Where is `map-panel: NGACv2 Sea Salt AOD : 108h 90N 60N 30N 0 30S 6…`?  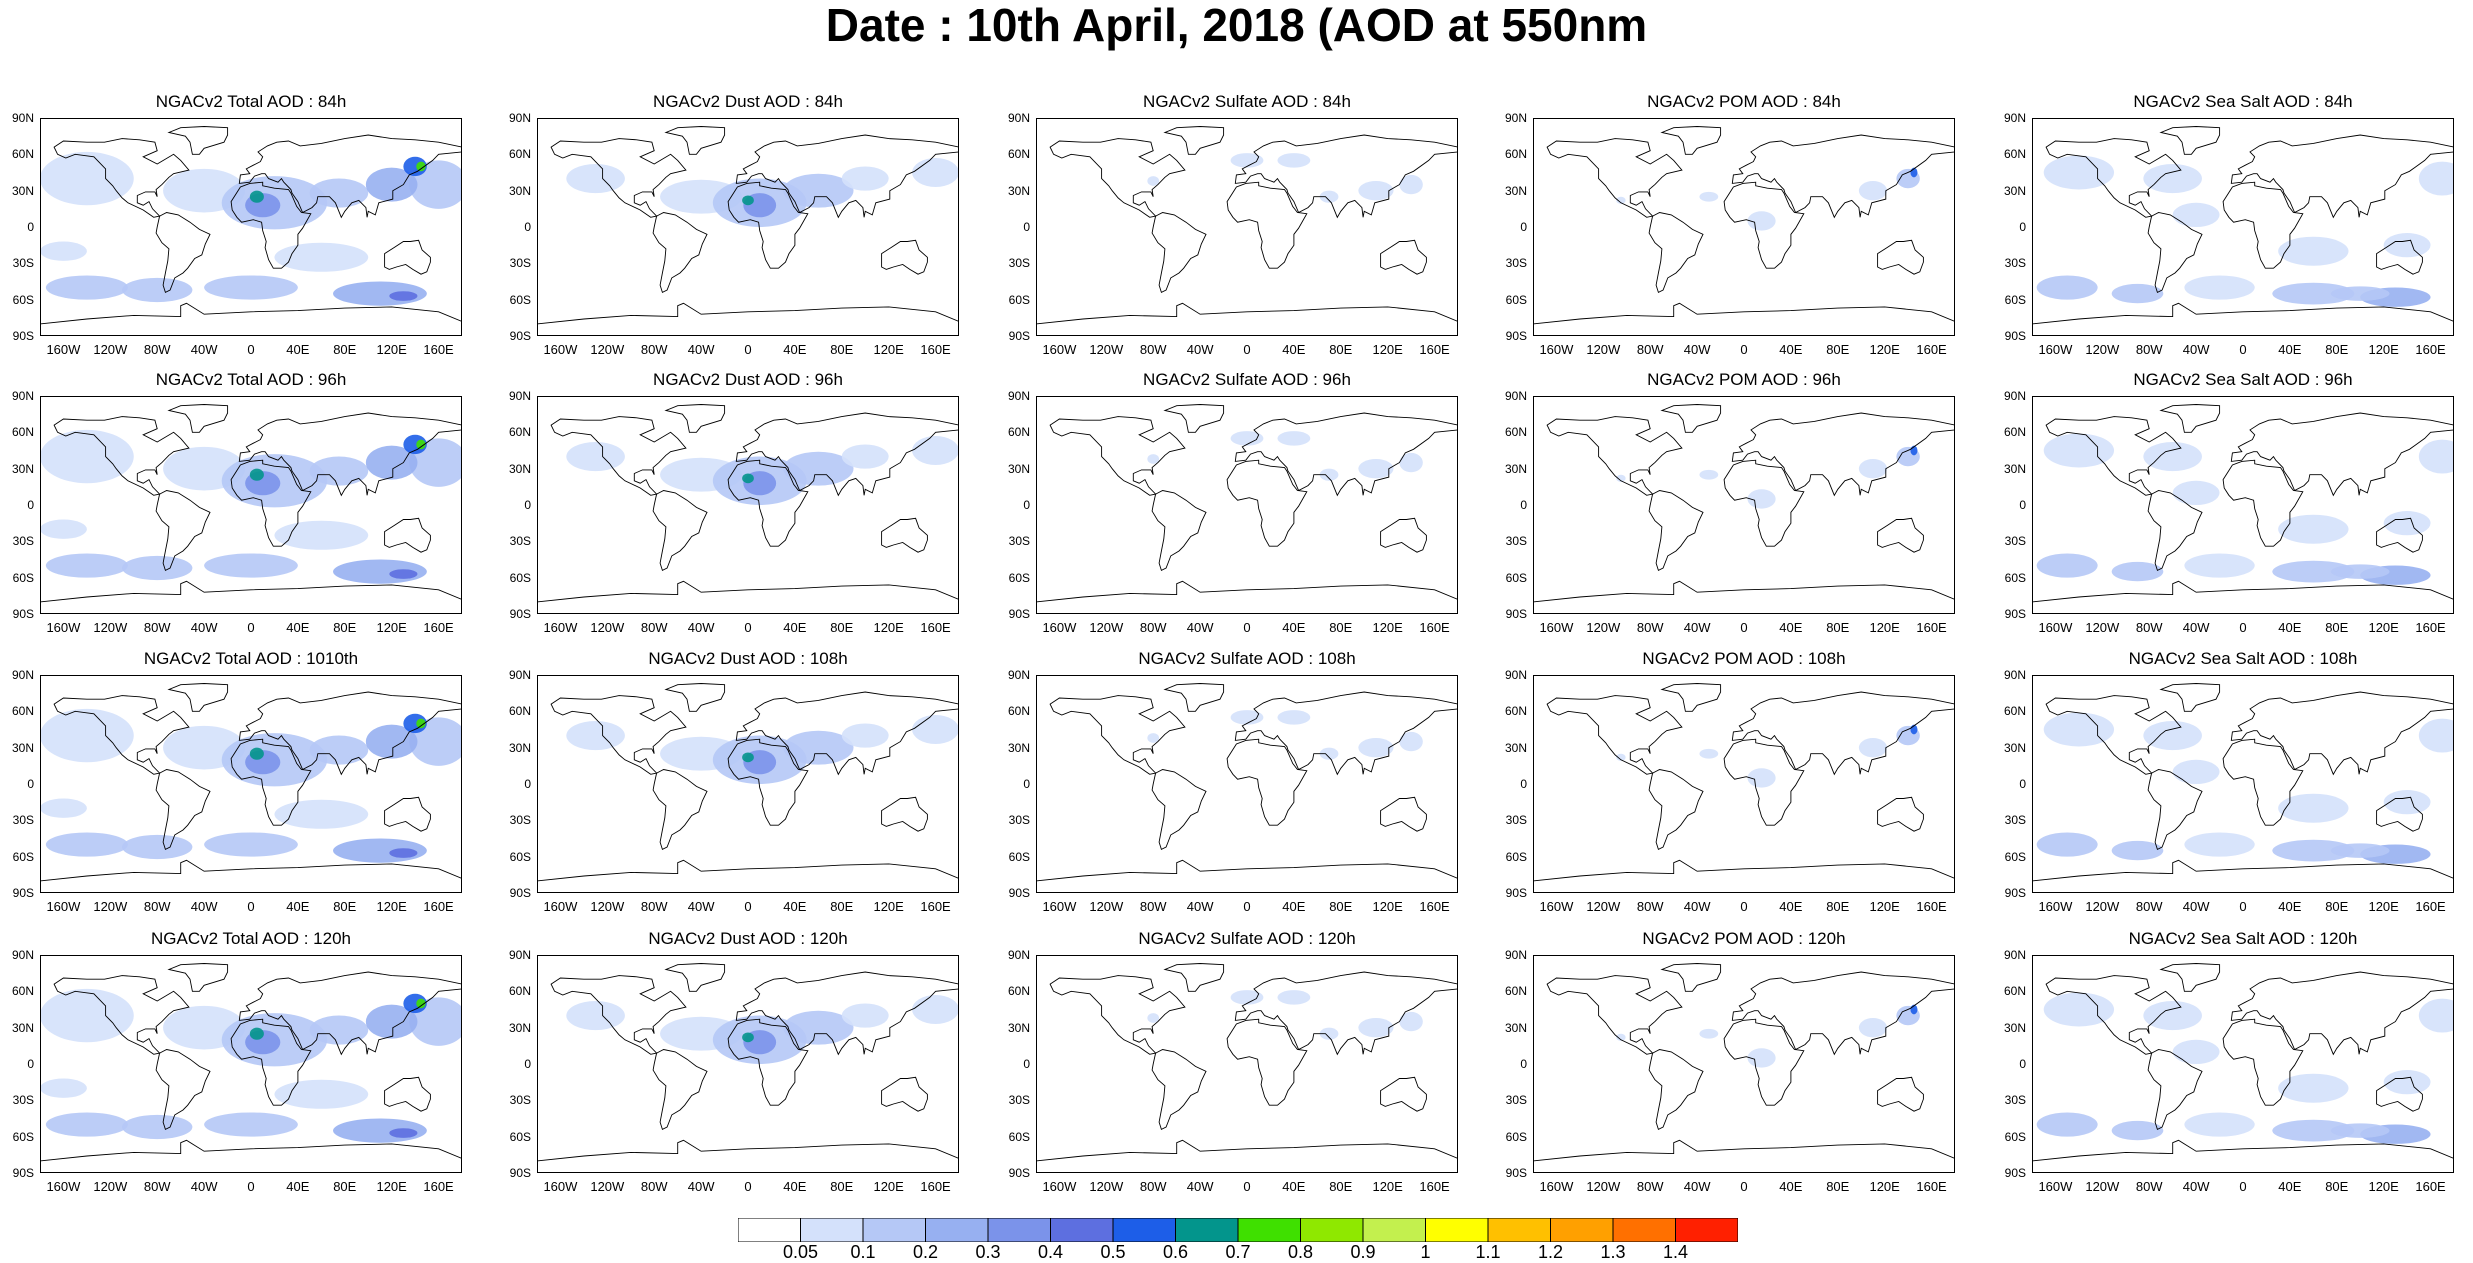 map-panel: NGACv2 Sea Salt AOD : 108h 90N 60N 30N 0 30S 6… is located at coordinates (2232, 786).